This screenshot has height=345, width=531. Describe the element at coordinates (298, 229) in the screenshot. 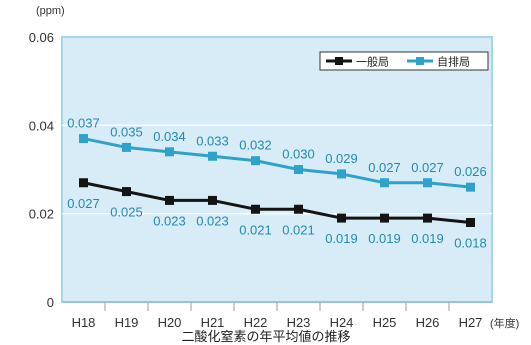

I see `series-0-data-label-H23: 0.021` at that location.